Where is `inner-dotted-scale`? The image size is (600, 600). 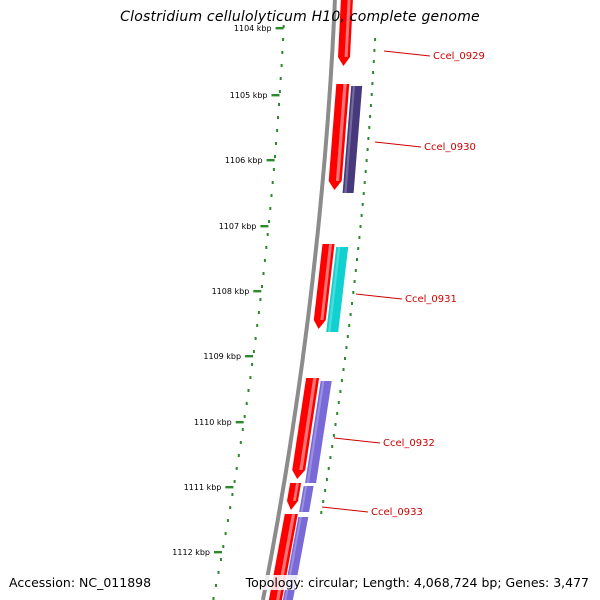
inner-dotted-scale is located at coordinates (248, 312).